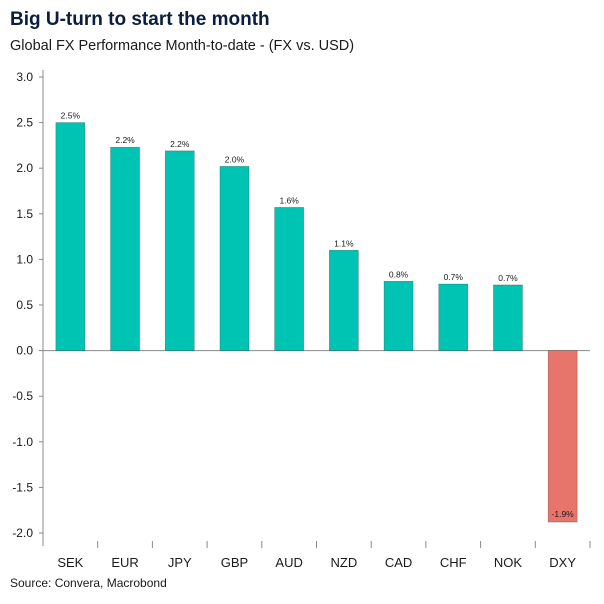  What do you see at coordinates (71, 116) in the screenshot?
I see `data-label: 2.5%` at bounding box center [71, 116].